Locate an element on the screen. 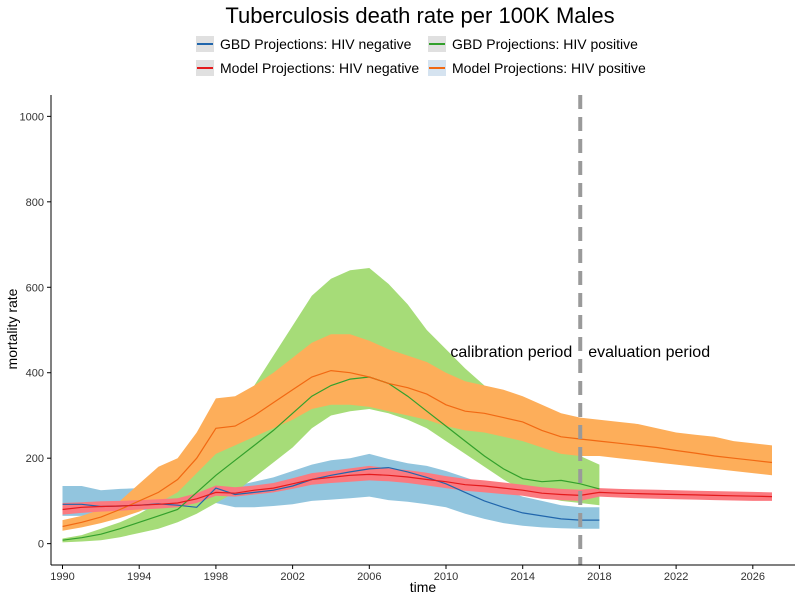 The width and height of the screenshot is (800, 600). x-tick-label: 1990 is located at coordinates (62, 577).